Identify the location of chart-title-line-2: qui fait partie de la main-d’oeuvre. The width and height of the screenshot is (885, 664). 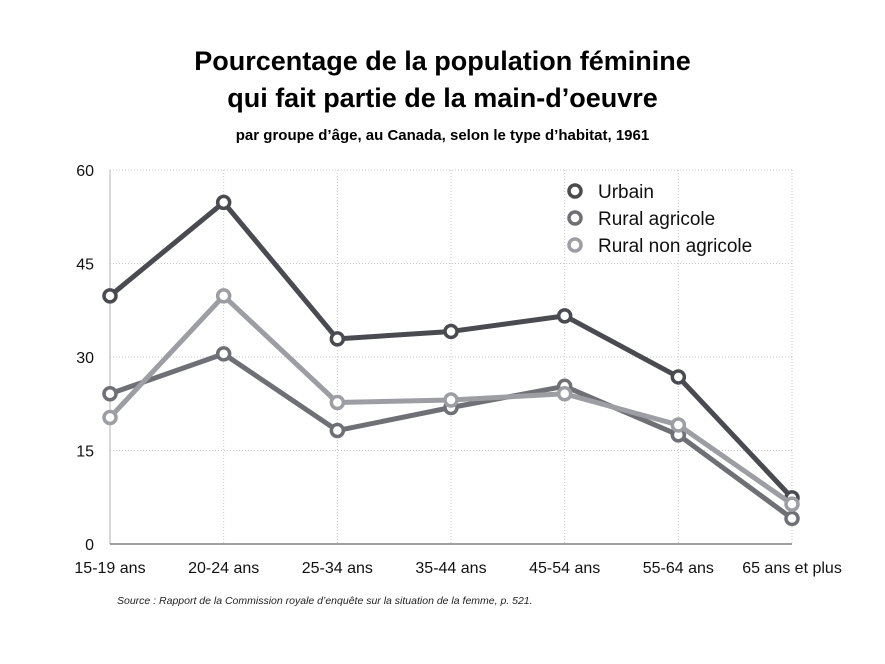
(442, 98).